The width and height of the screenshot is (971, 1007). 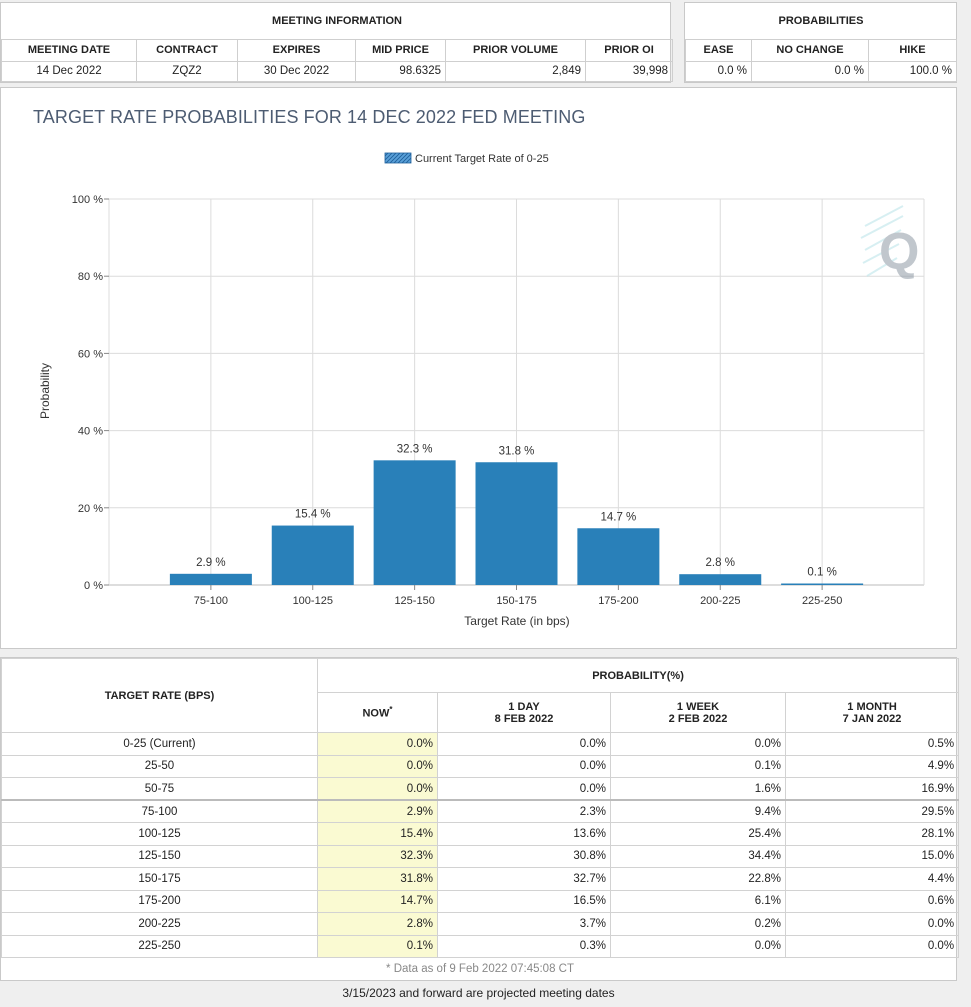 I want to click on table-row: 0-25 (Current) 0.0% 0.0% 0.0% 0.5%, so click(x=480, y=744).